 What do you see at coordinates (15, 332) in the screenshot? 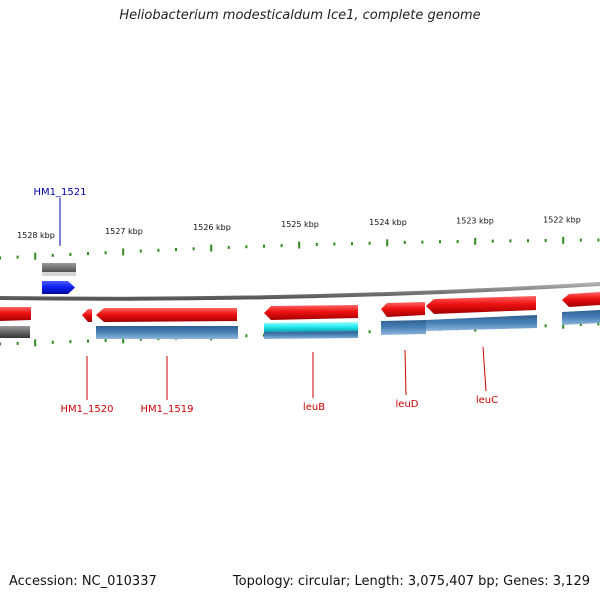
I see `gene-left-partial-dark` at bounding box center [15, 332].